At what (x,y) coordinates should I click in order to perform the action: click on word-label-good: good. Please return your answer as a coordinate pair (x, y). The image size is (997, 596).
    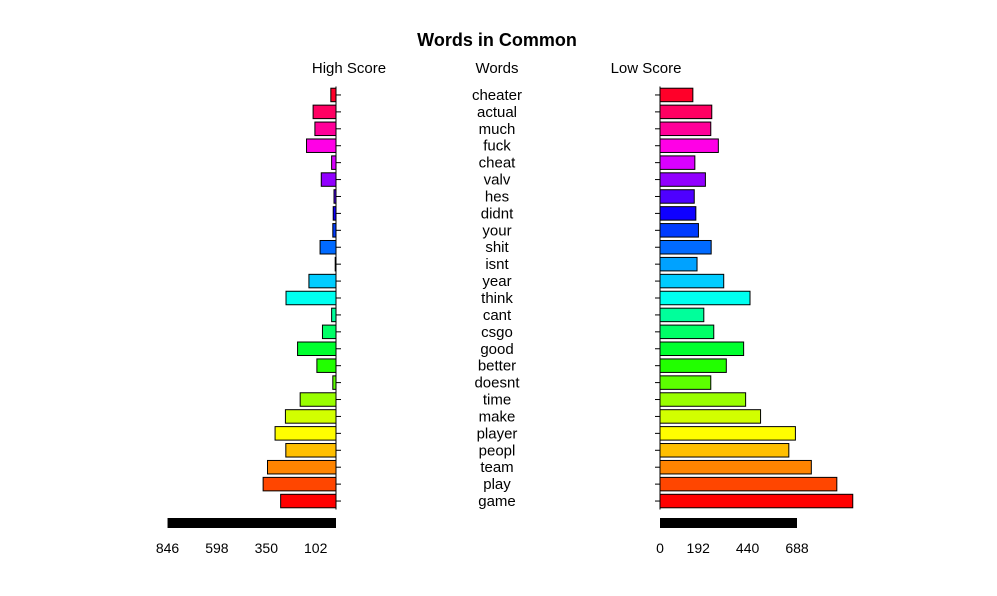
    Looking at the image, I should click on (496, 349).